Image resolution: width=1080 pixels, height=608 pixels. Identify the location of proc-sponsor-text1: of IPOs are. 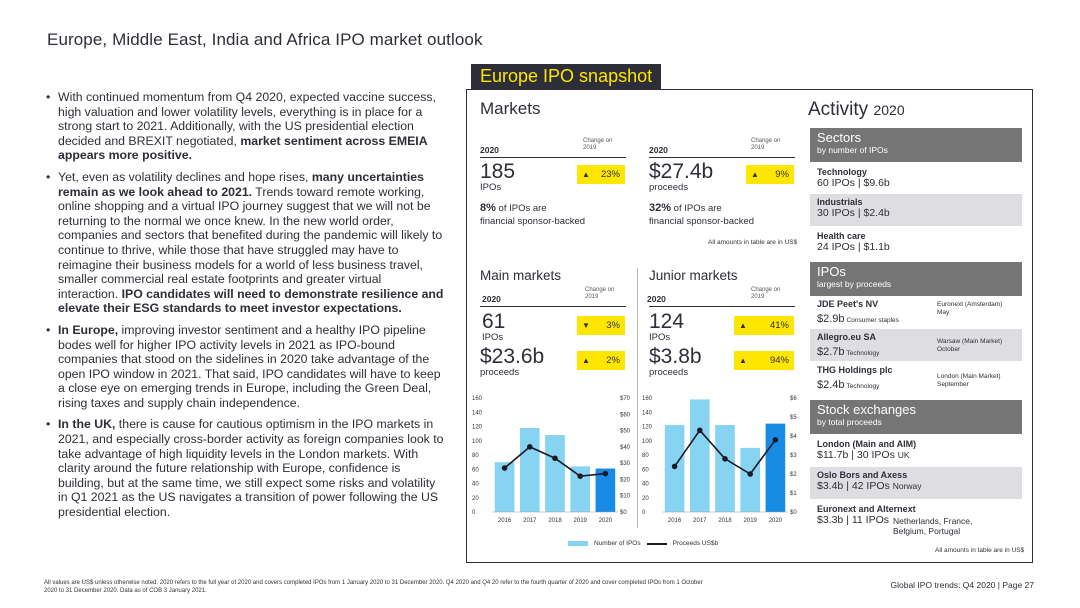
(697, 208).